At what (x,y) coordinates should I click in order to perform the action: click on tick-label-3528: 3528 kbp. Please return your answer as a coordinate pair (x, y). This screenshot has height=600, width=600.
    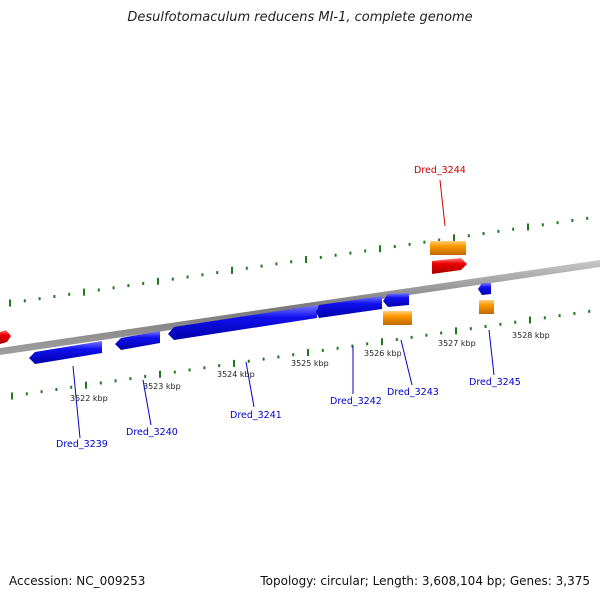
    Looking at the image, I should click on (531, 335).